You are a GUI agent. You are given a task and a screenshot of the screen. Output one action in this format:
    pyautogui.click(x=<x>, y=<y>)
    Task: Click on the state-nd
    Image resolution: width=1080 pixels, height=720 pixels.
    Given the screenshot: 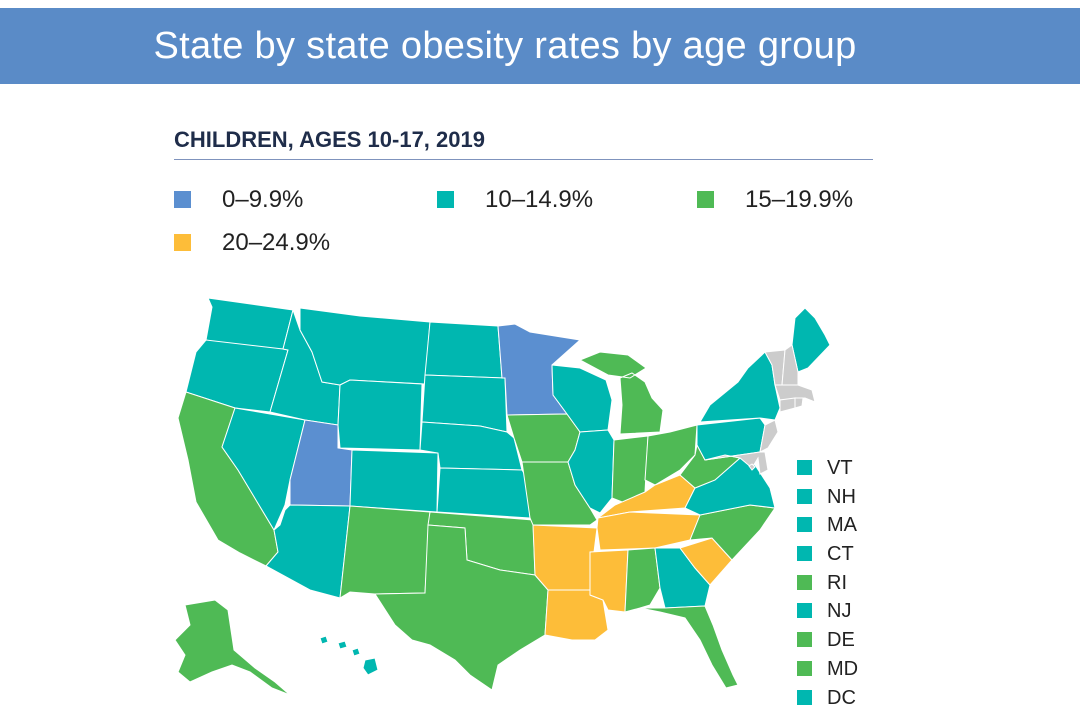 What is the action you would take?
    pyautogui.click(x=463, y=350)
    